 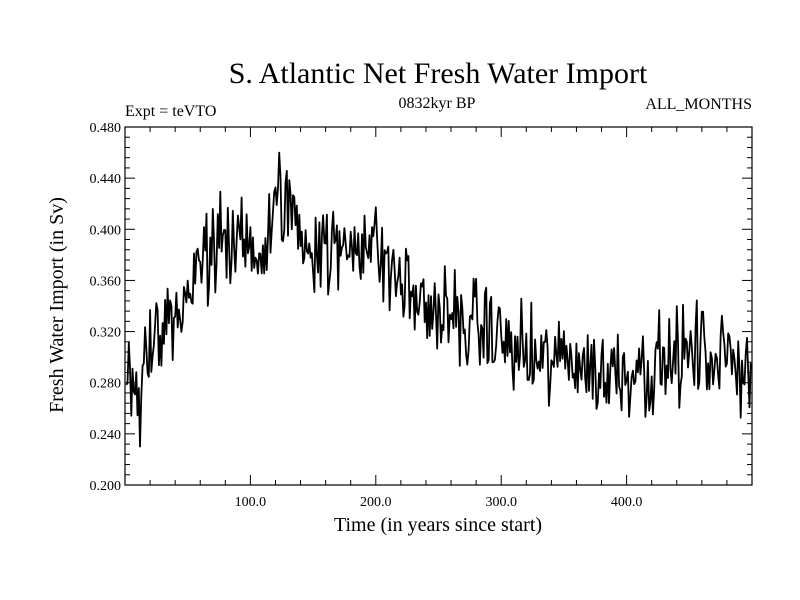 I want to click on y-tick-label: 0.320, so click(x=106, y=333).